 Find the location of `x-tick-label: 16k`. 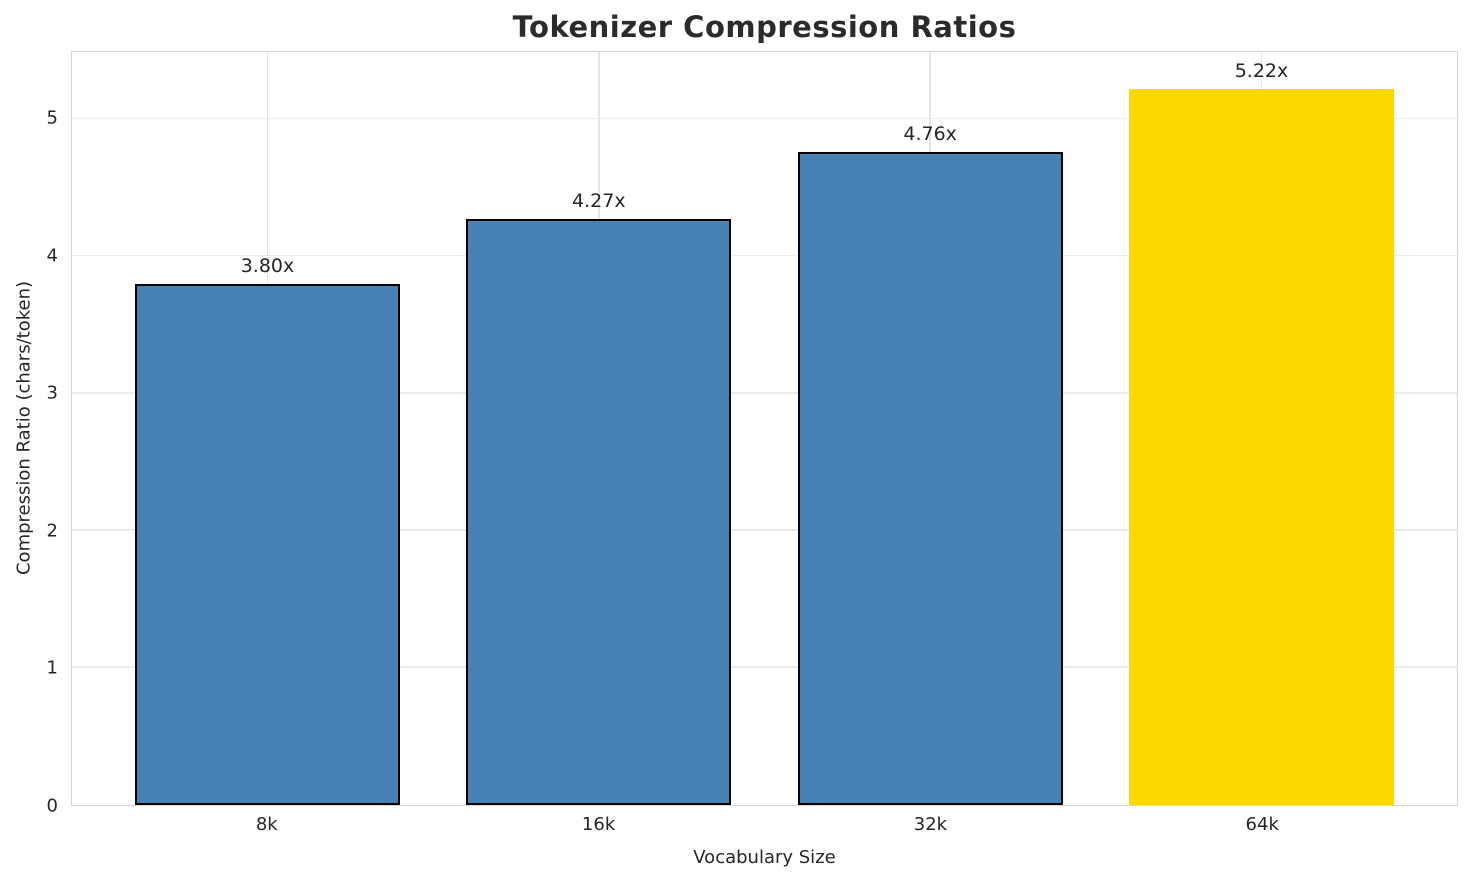

x-tick-label: 16k is located at coordinates (598, 824).